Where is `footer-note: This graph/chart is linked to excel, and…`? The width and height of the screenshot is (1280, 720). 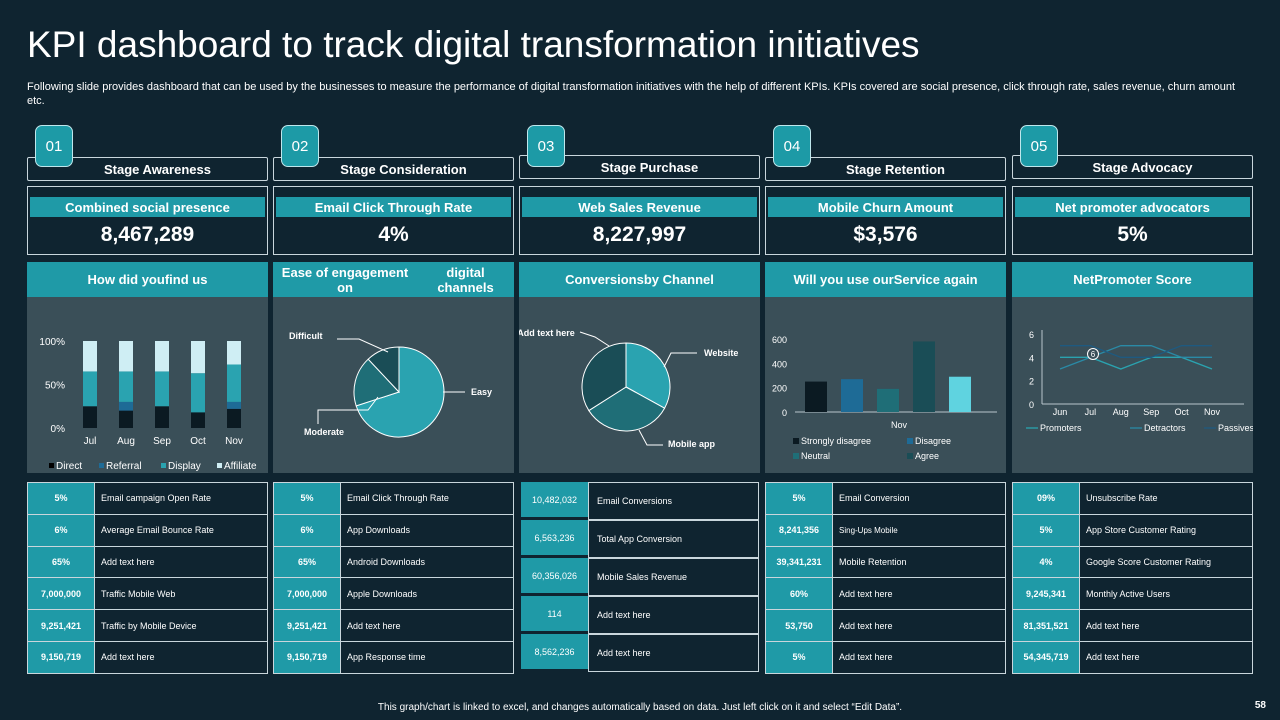
footer-note: This graph/chart is linked to excel, and… is located at coordinates (640, 707).